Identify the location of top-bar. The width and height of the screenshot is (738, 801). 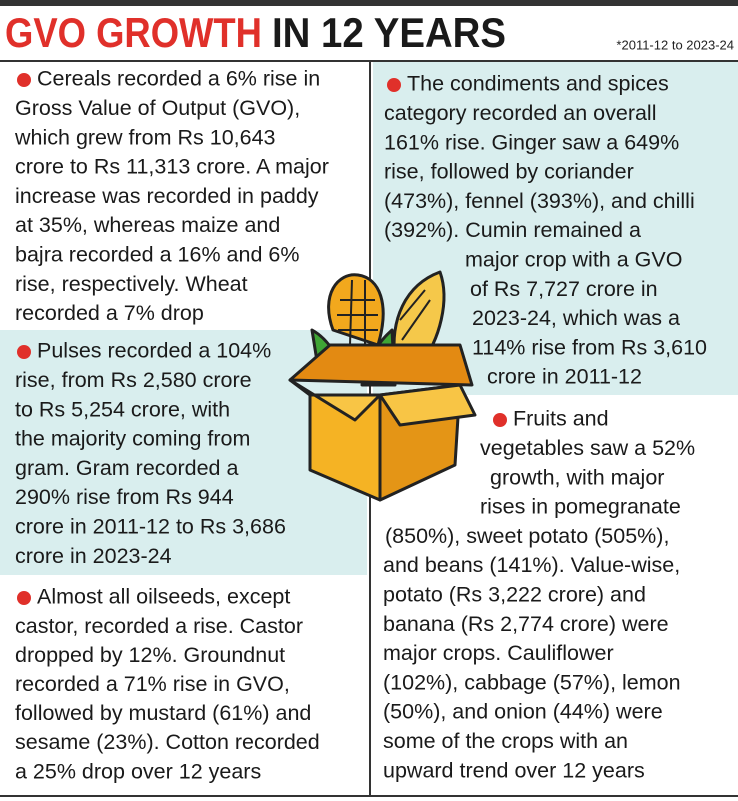
(369, 3).